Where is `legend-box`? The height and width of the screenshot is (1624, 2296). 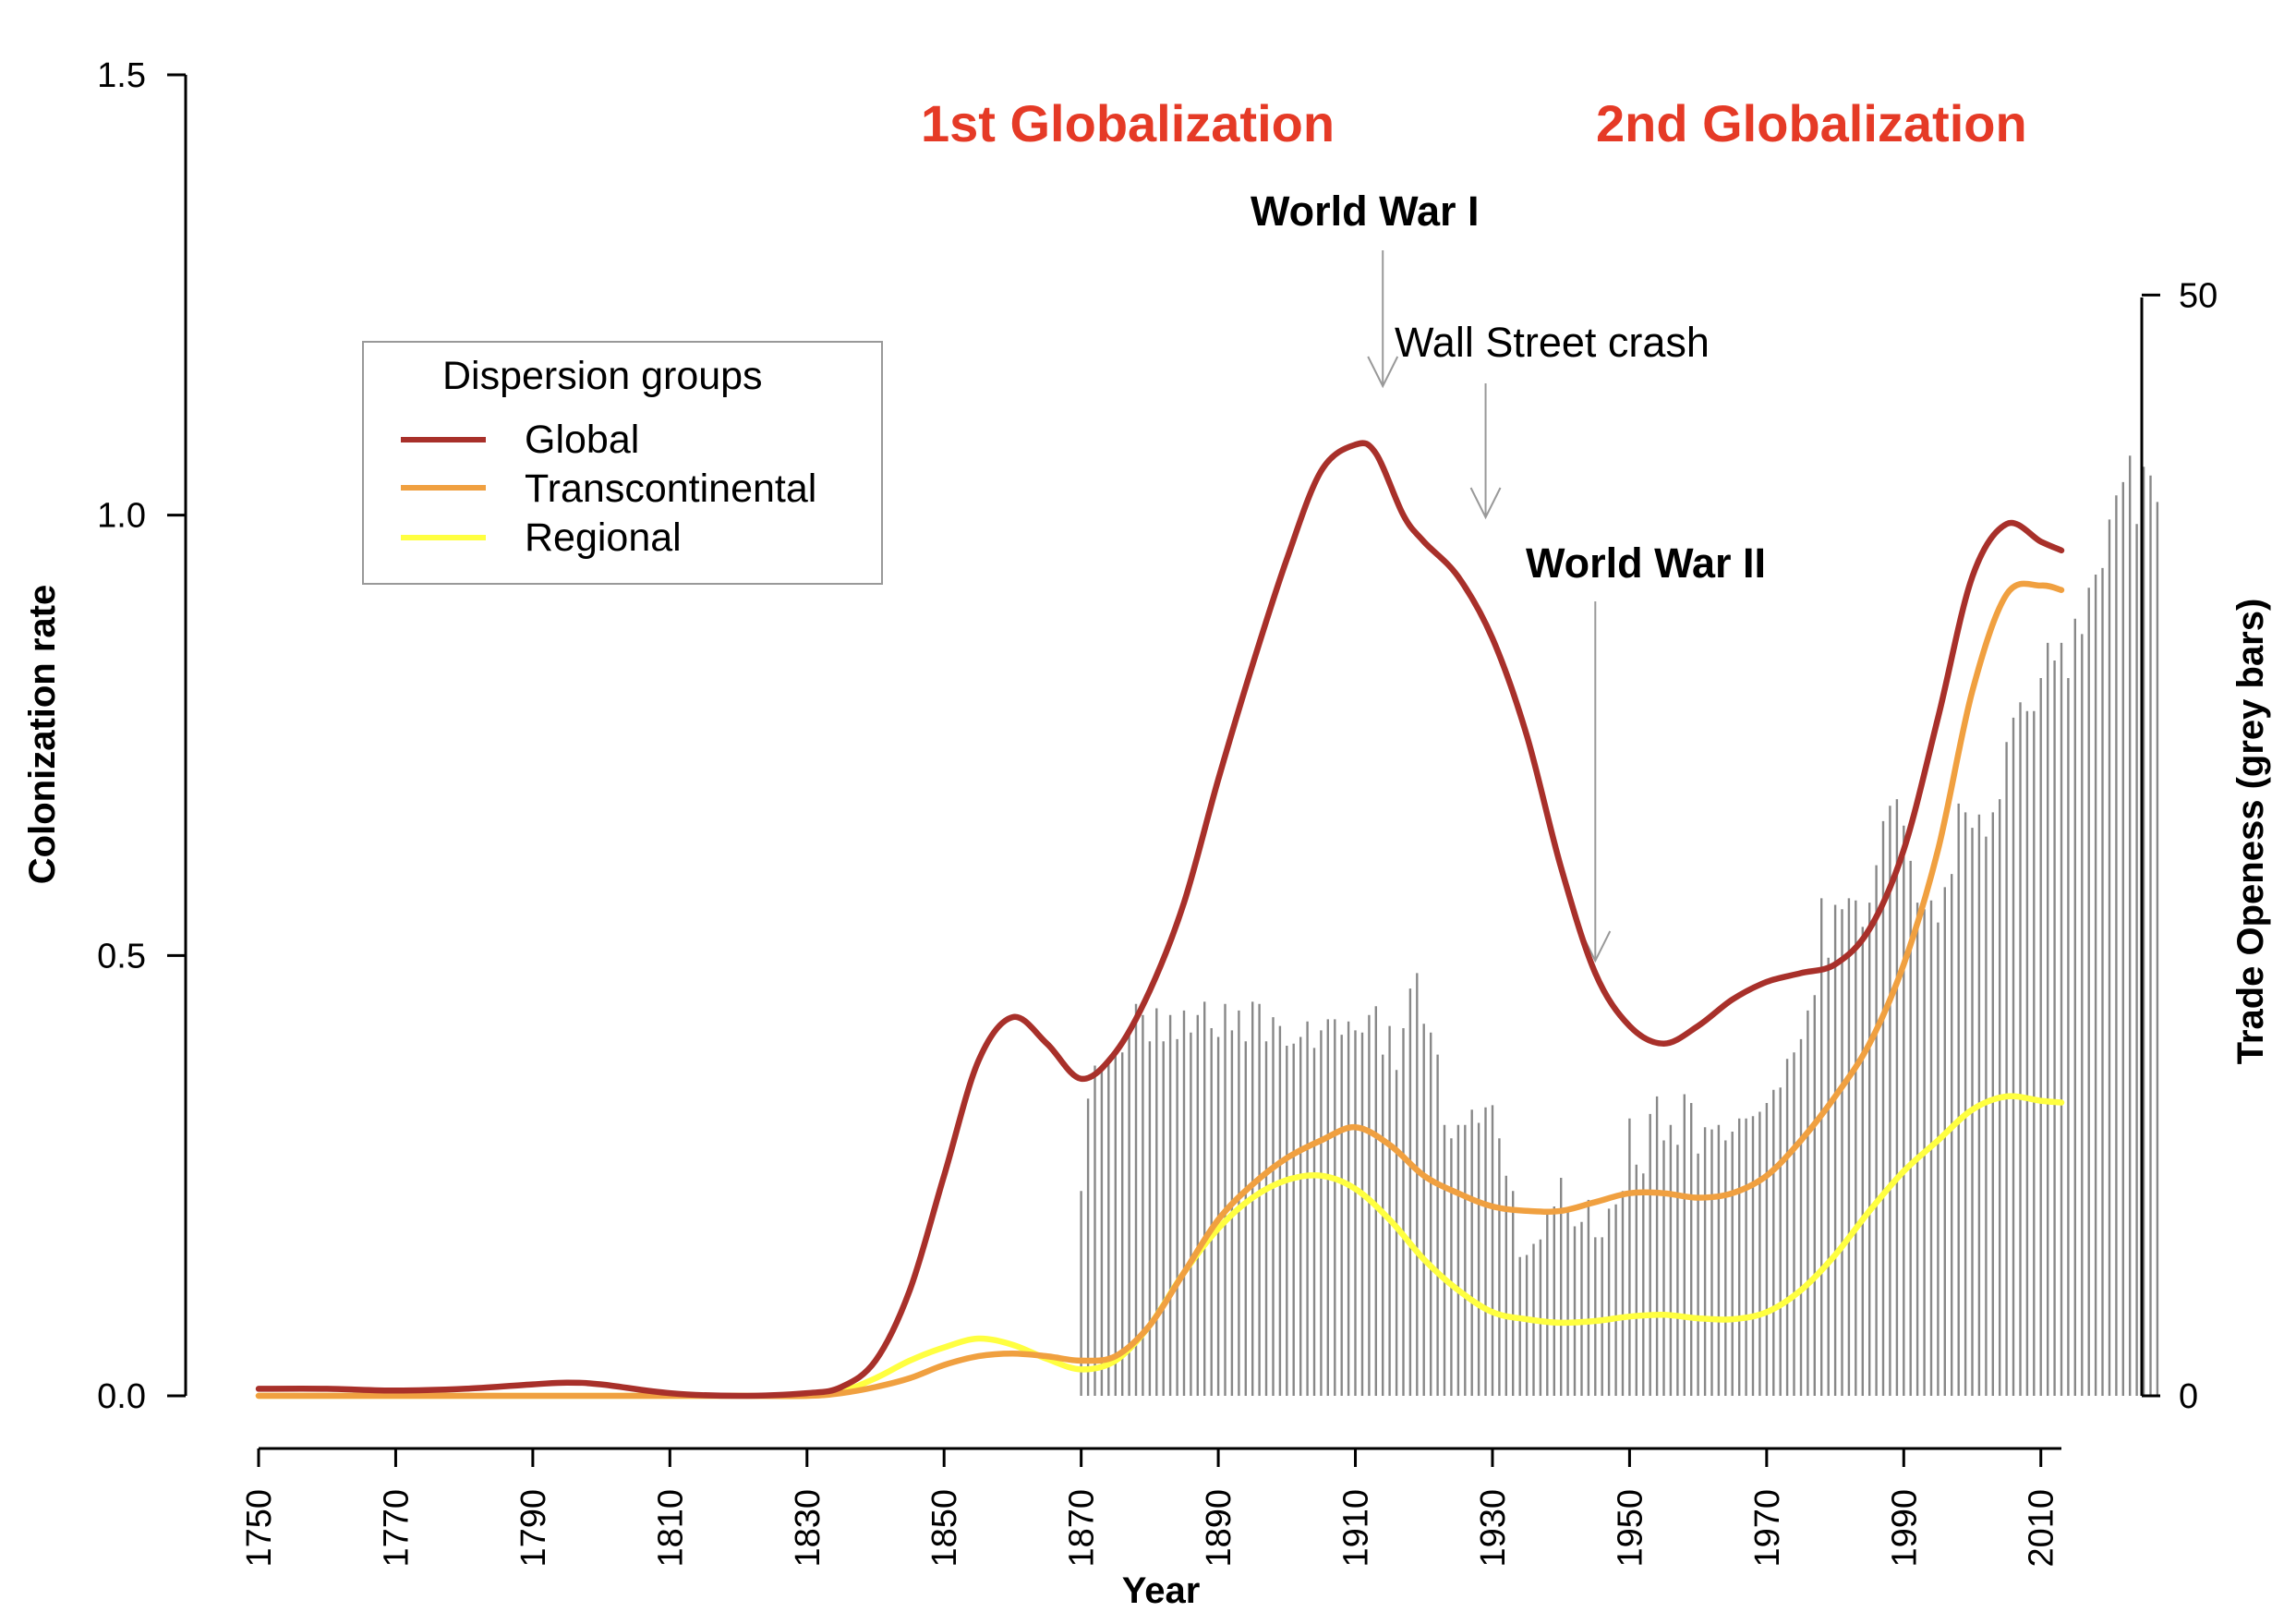
legend-box is located at coordinates (622, 463).